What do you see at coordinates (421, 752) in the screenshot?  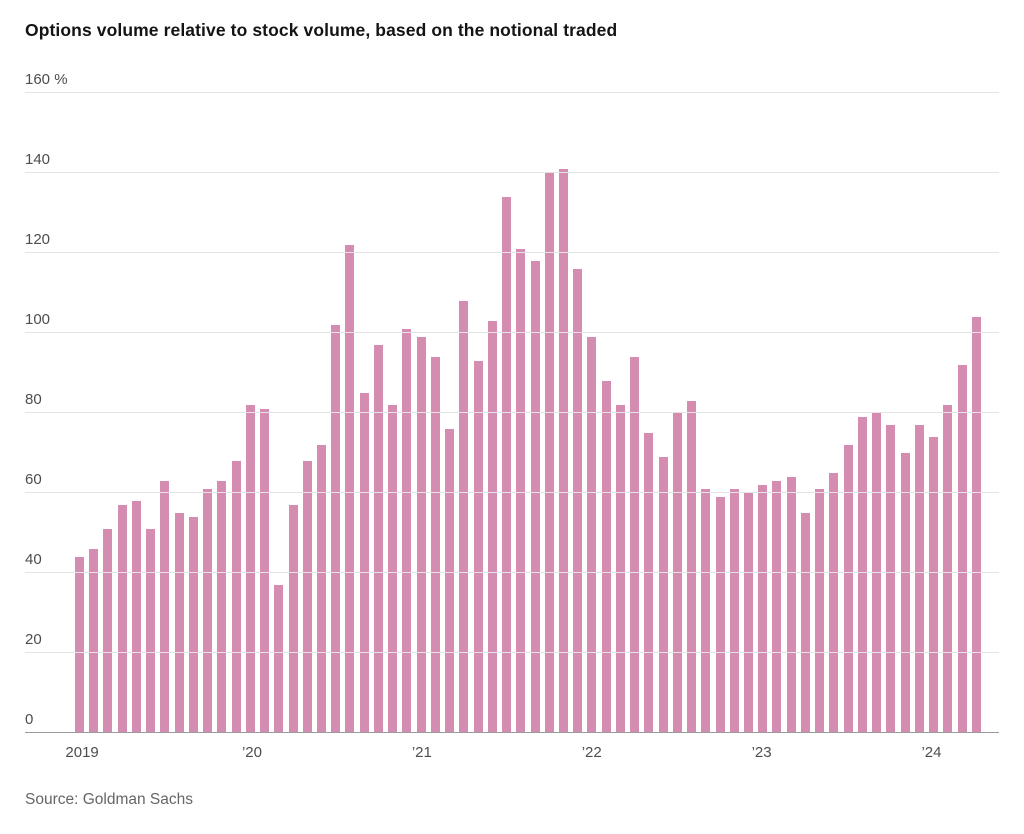 I see `x-tick-label: ’21` at bounding box center [421, 752].